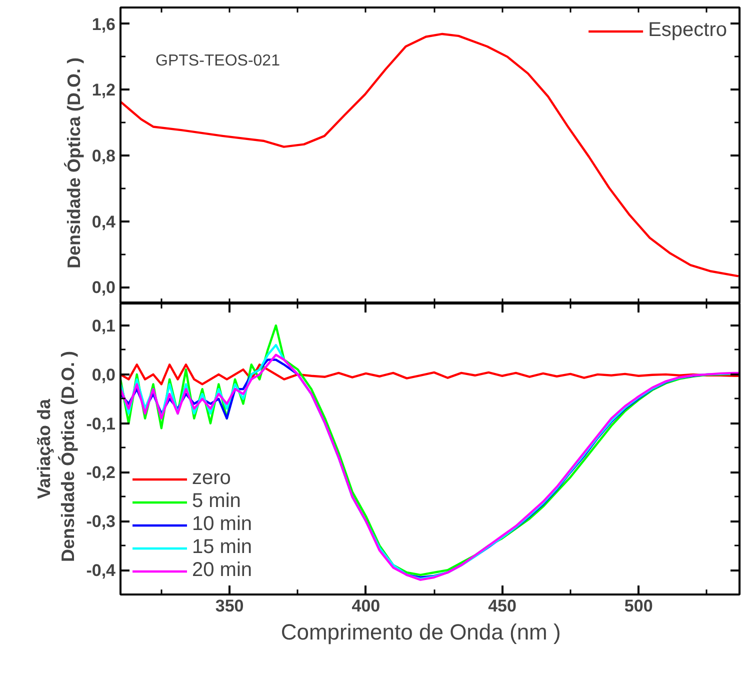  What do you see at coordinates (56, 456) in the screenshot?
I see `y-axis-title: Variação da Densidade Óptica (D.O. )` at bounding box center [56, 456].